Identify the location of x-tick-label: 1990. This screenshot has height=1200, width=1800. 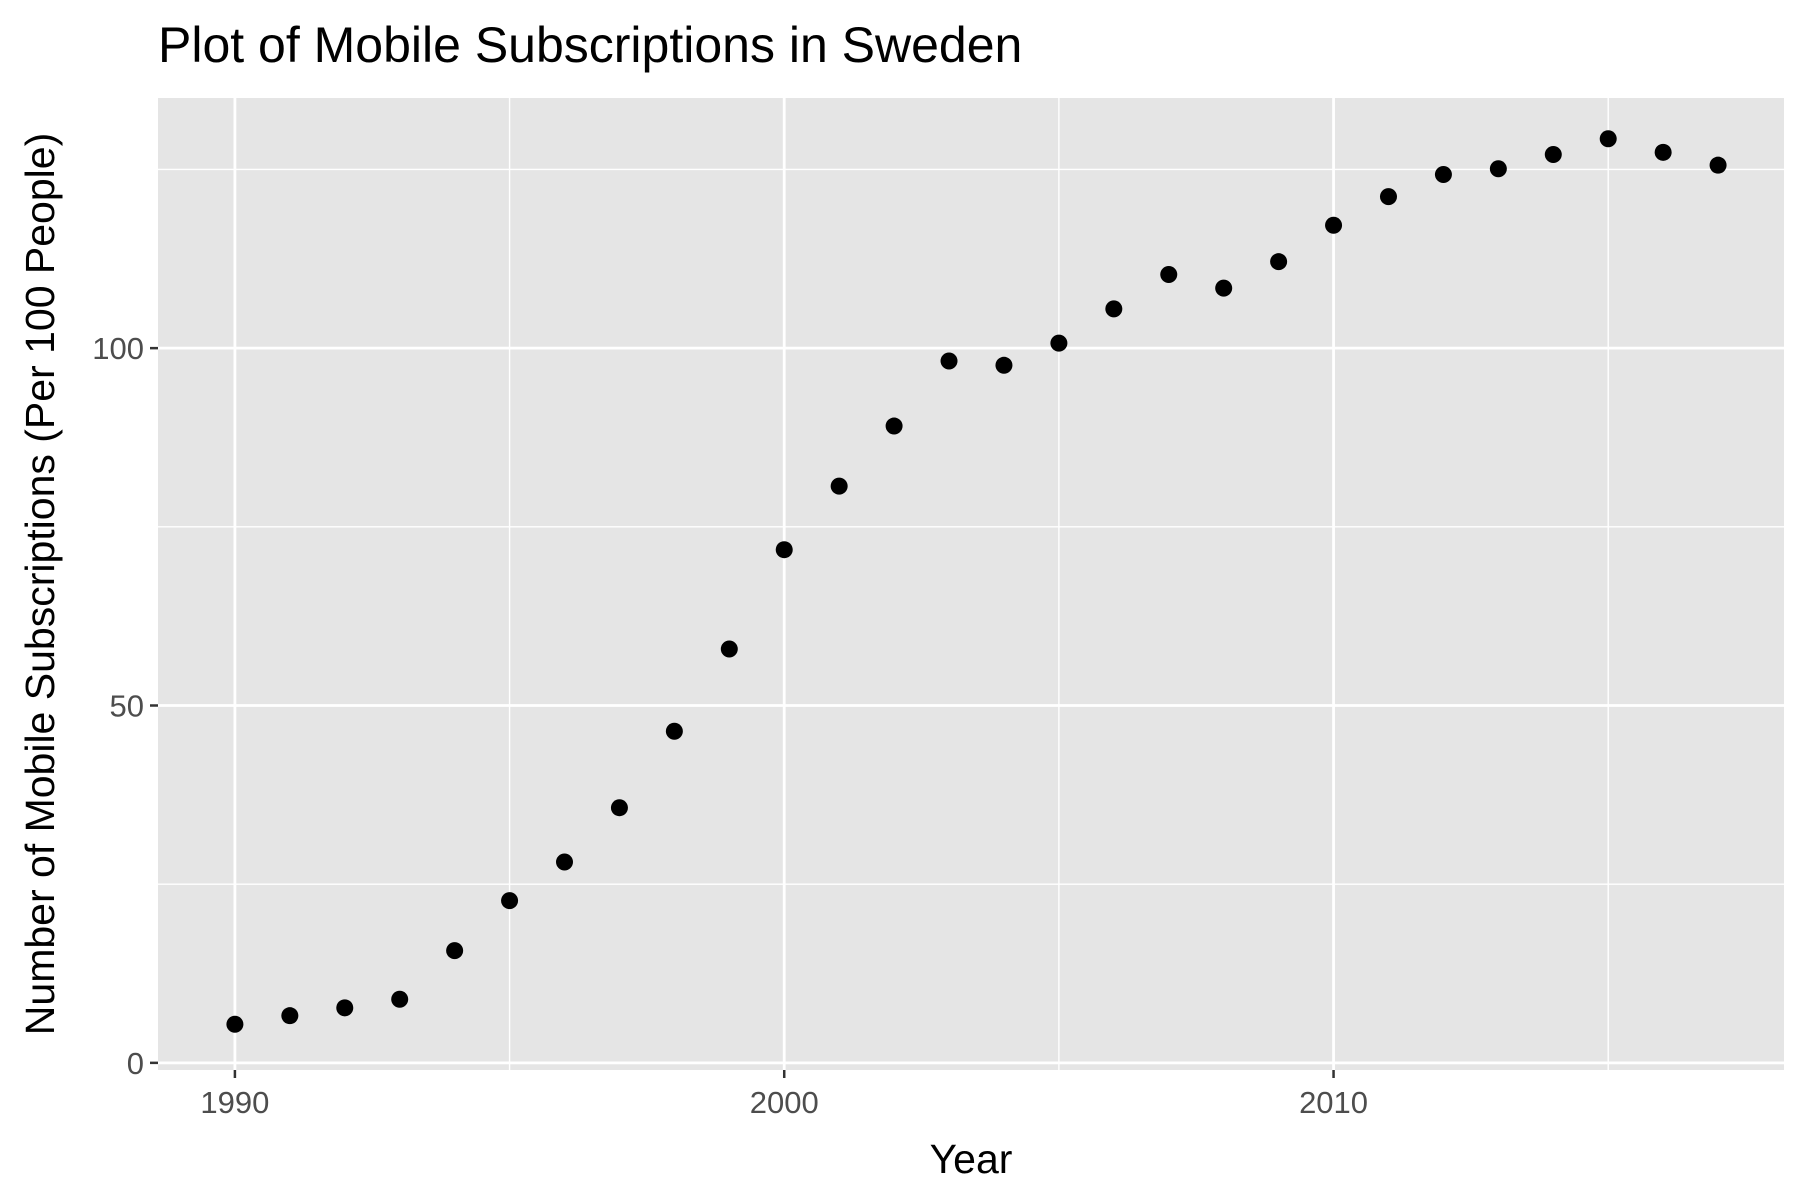
(234, 1102).